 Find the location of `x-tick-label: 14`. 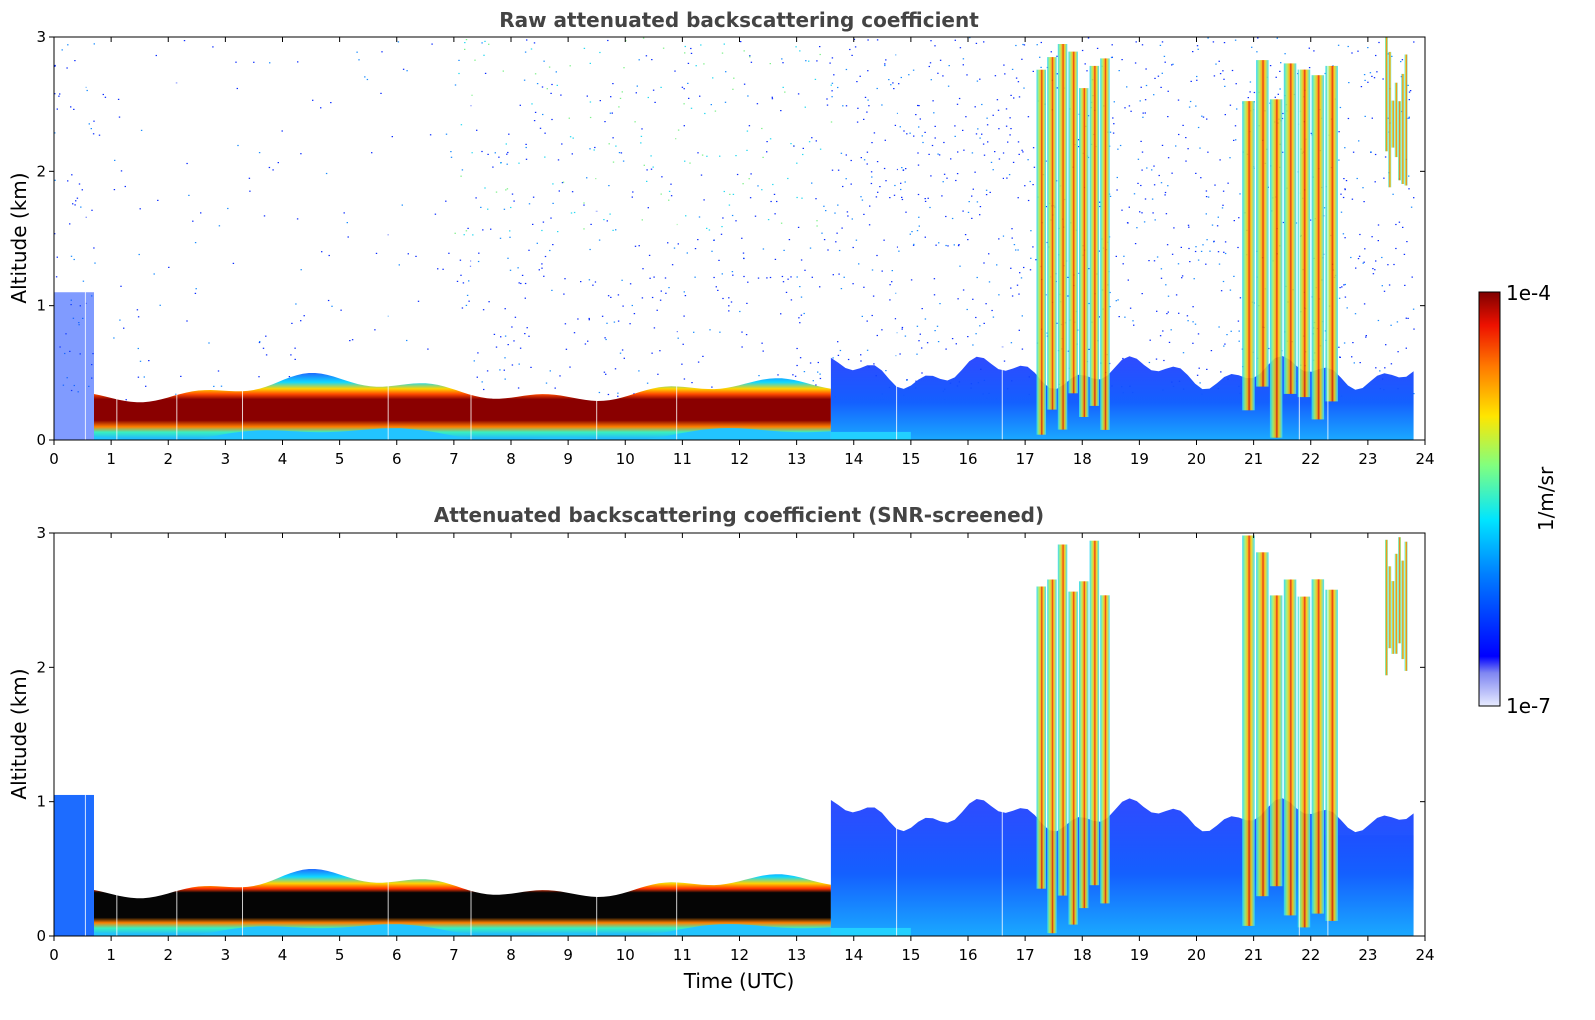

x-tick-label: 14 is located at coordinates (853, 955).